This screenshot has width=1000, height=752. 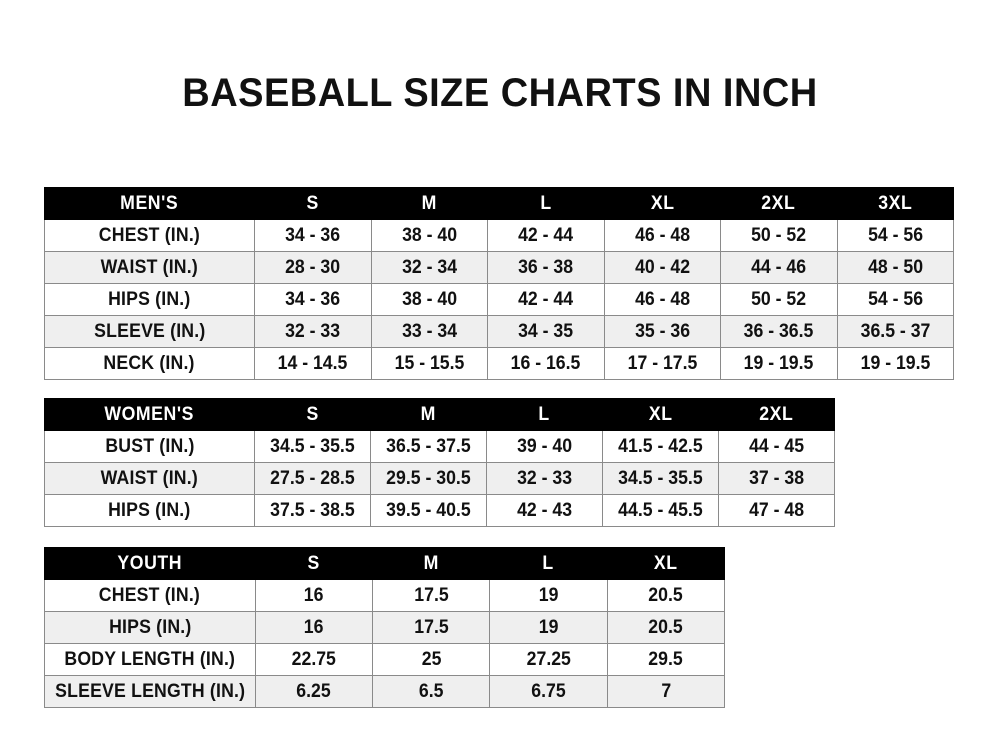 What do you see at coordinates (895, 203) in the screenshot?
I see `size-column-header-3xl: 3XL` at bounding box center [895, 203].